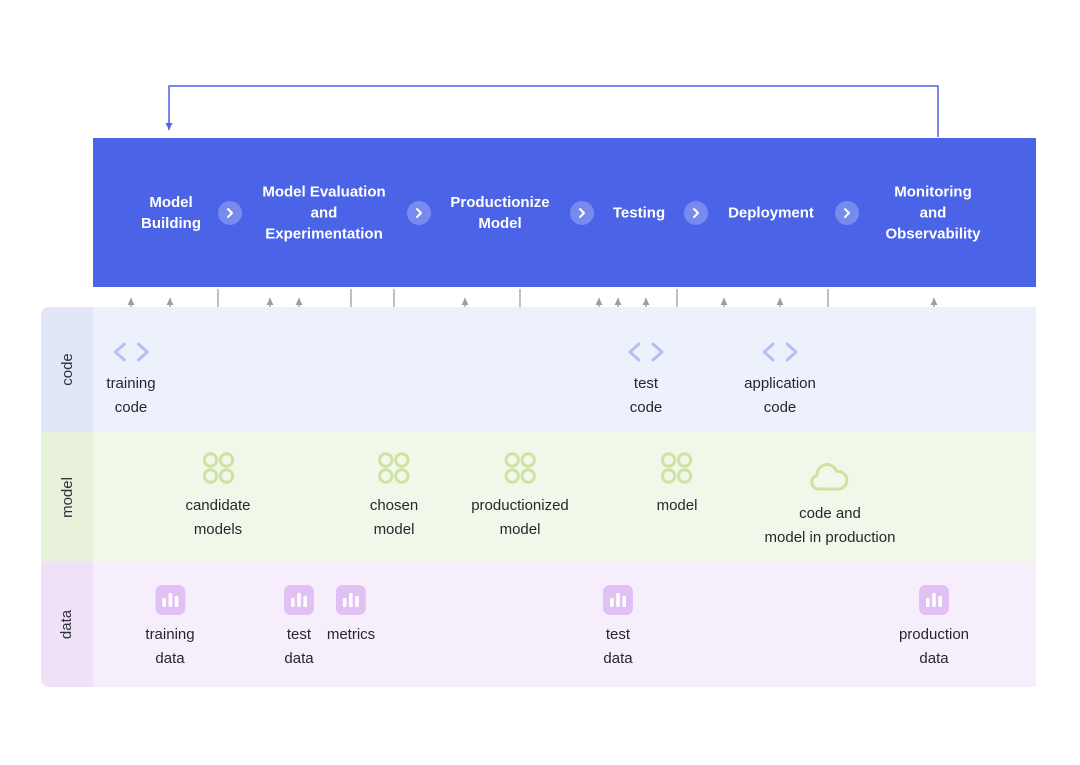 The image size is (1080, 765). I want to click on lane-label-code: code, so click(67, 369).